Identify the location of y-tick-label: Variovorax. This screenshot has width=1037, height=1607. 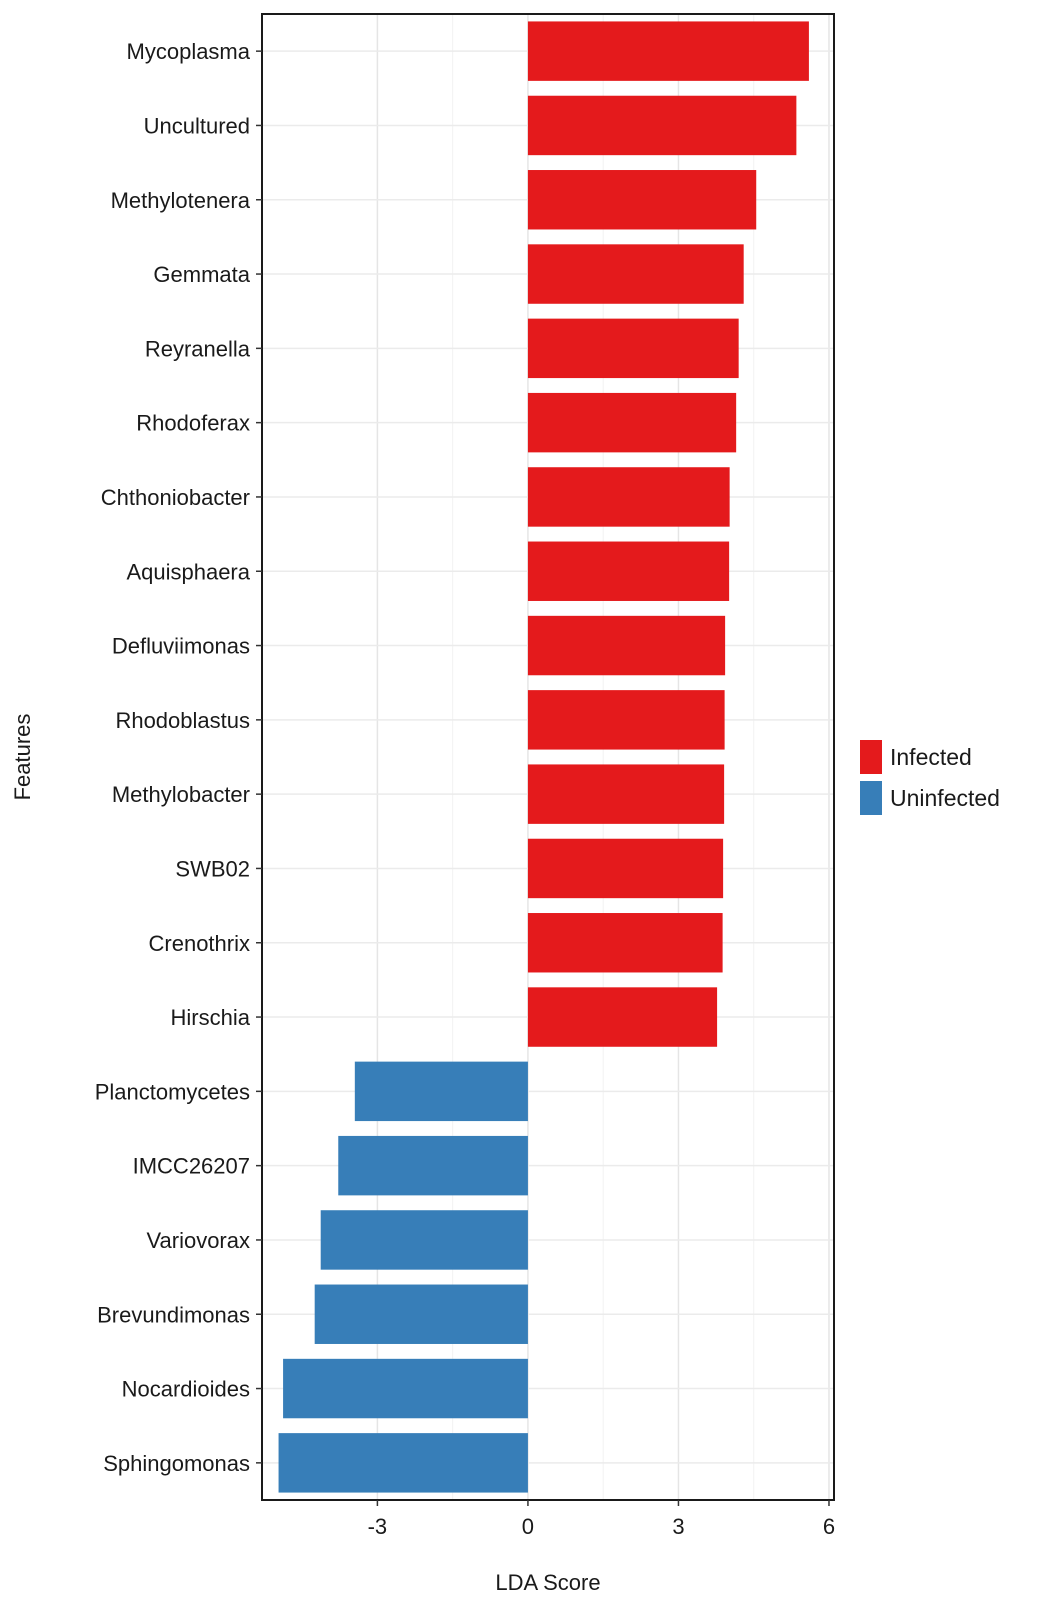
(198, 1240).